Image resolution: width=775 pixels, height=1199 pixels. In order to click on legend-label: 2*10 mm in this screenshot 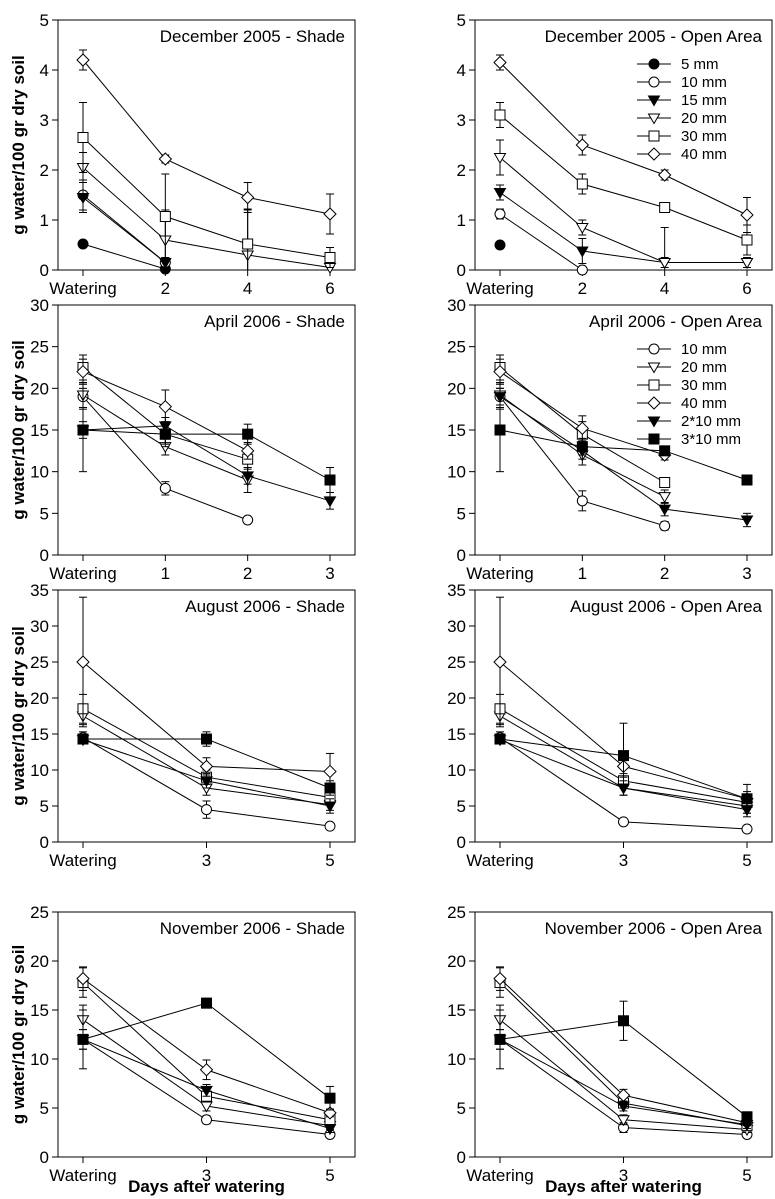, I will do `click(711, 421)`.